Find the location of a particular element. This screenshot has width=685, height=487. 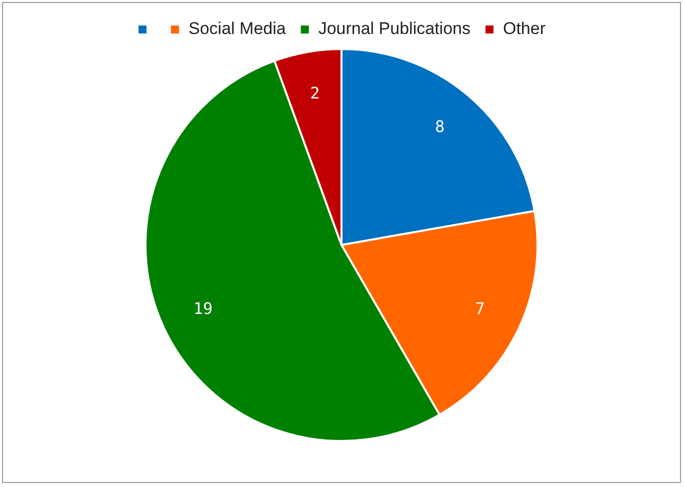

data-label: 7 is located at coordinates (480, 308).